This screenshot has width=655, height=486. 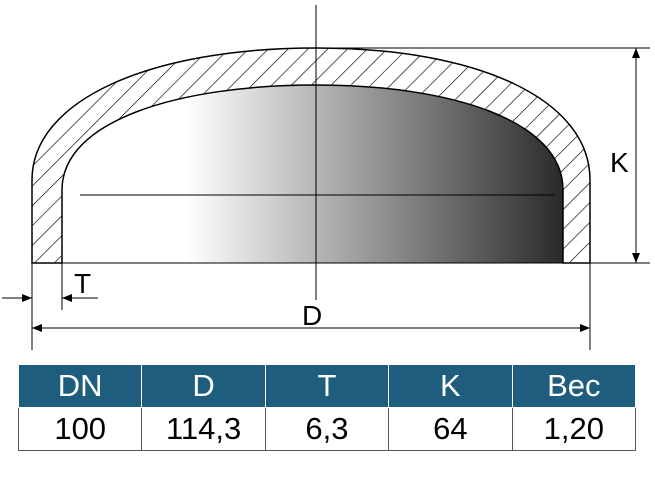 I want to click on header-cell: DN, so click(x=80, y=386).